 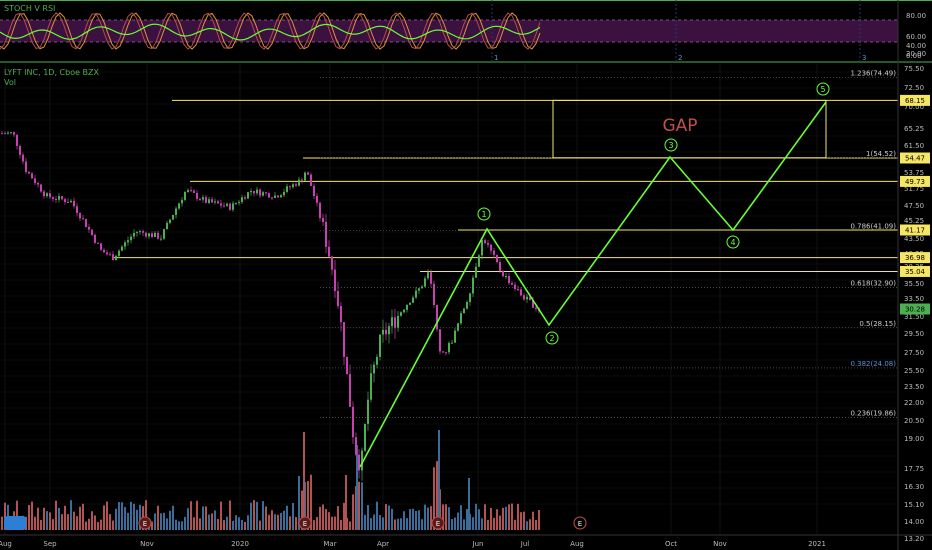 I want to click on earnings-marker, so click(x=145, y=523).